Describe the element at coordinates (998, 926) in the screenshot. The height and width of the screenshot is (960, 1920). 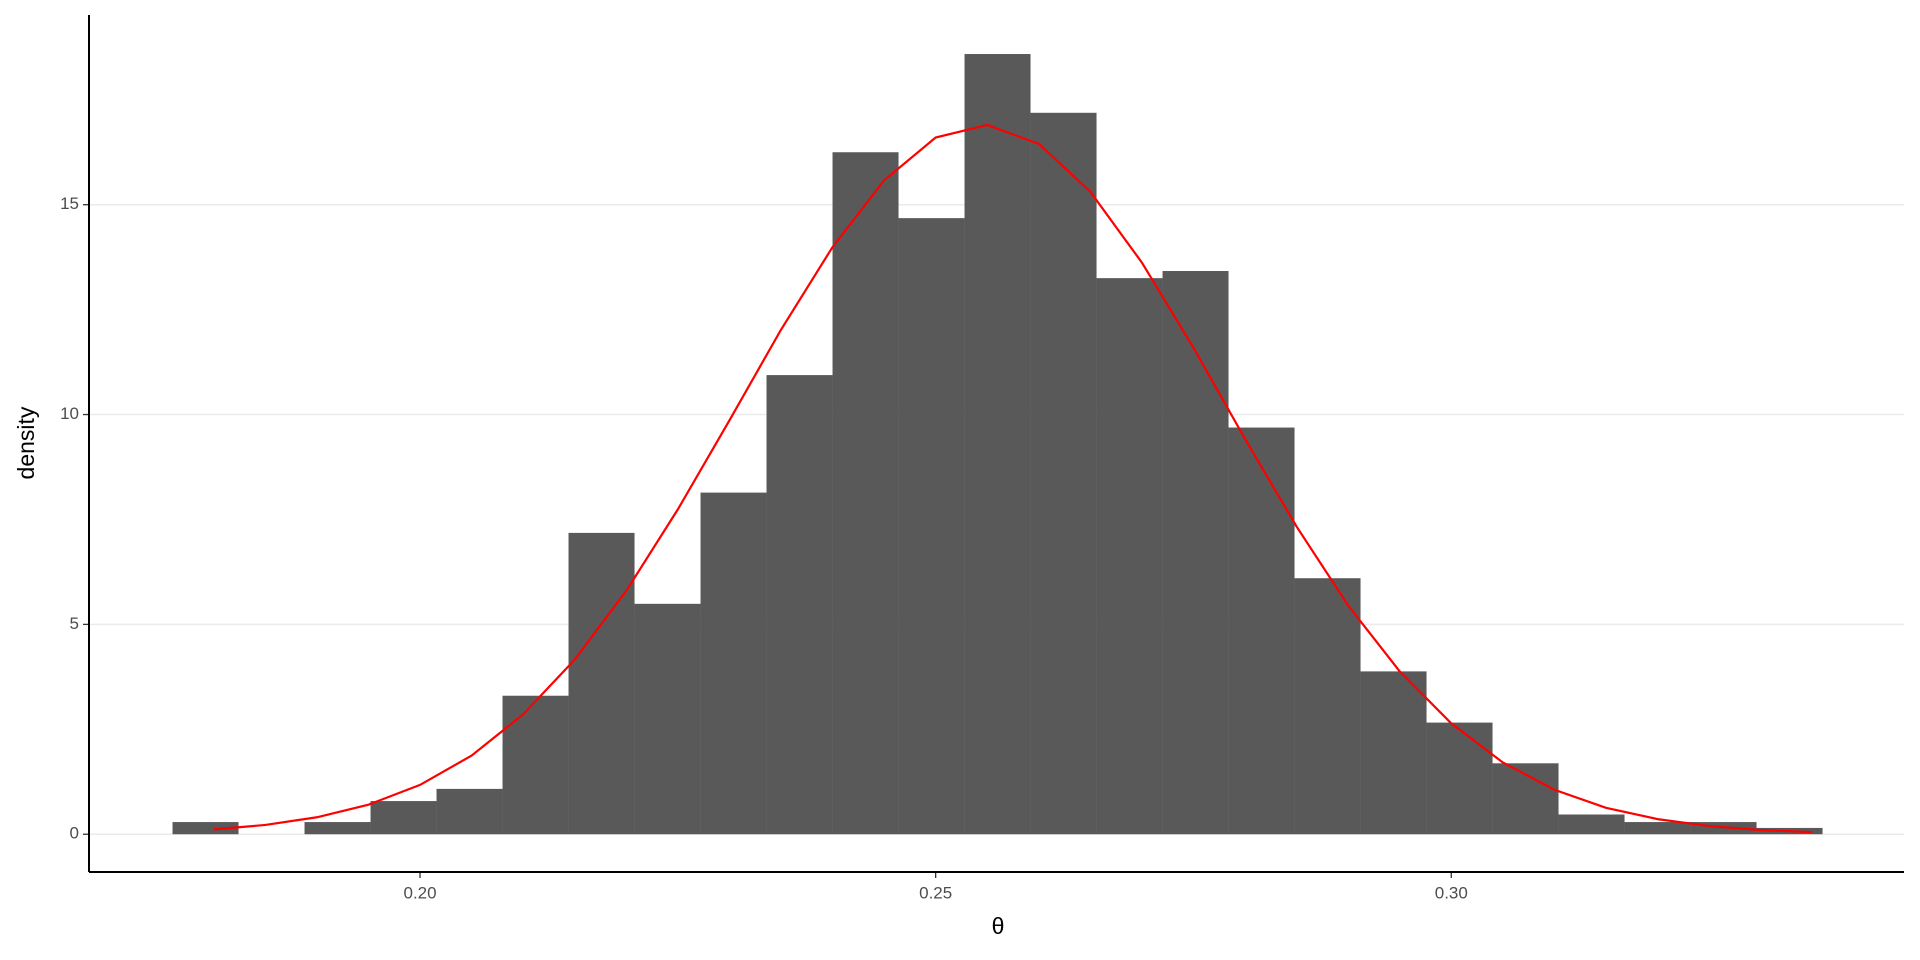
I see `x-axis-title: θ` at that location.